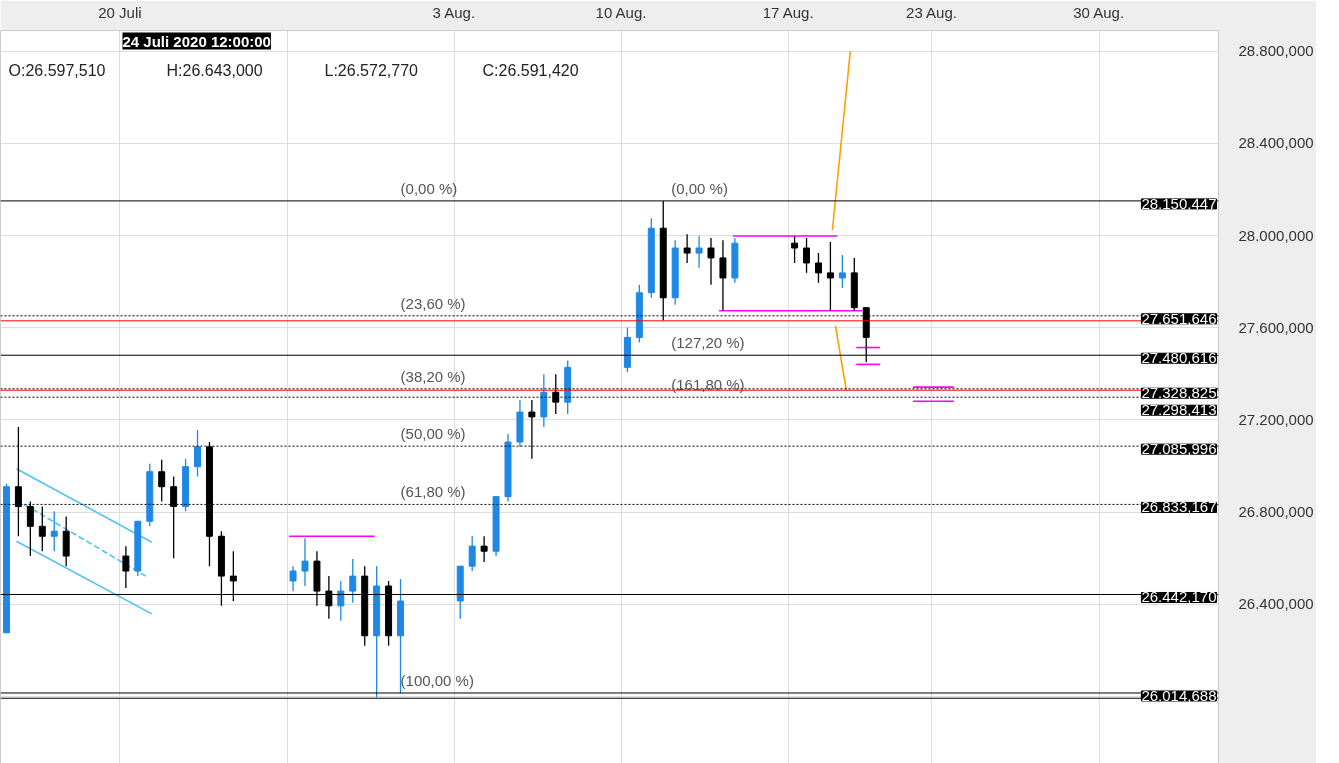 Image resolution: width=1339 pixels, height=763 pixels. What do you see at coordinates (530, 70) in the screenshot?
I see `annotation: C:26.591,420` at bounding box center [530, 70].